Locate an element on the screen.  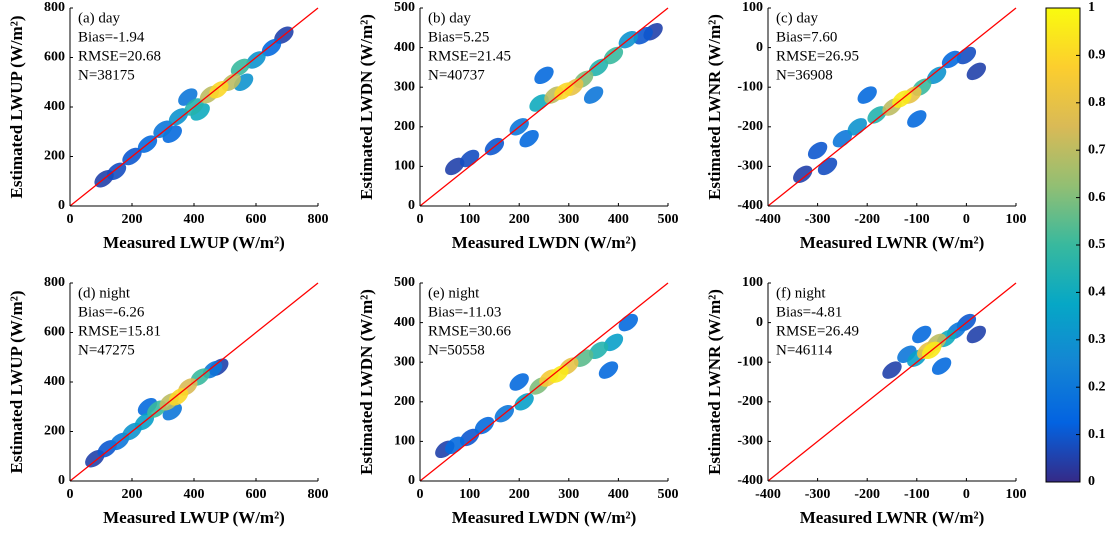
panel-label: (b) day is located at coordinates (449, 18).